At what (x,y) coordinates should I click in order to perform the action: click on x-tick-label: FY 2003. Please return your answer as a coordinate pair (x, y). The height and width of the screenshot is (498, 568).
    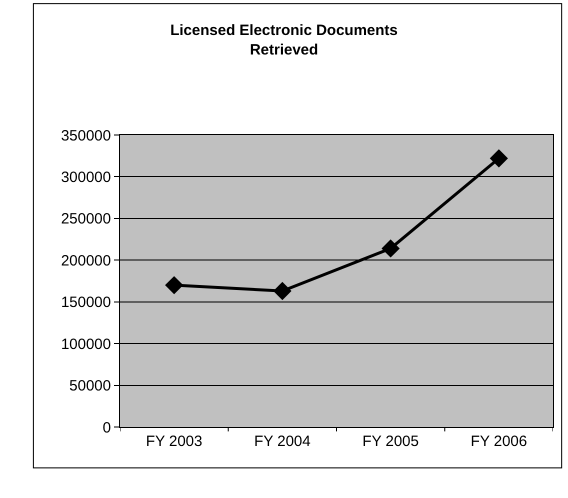
    Looking at the image, I should click on (174, 441).